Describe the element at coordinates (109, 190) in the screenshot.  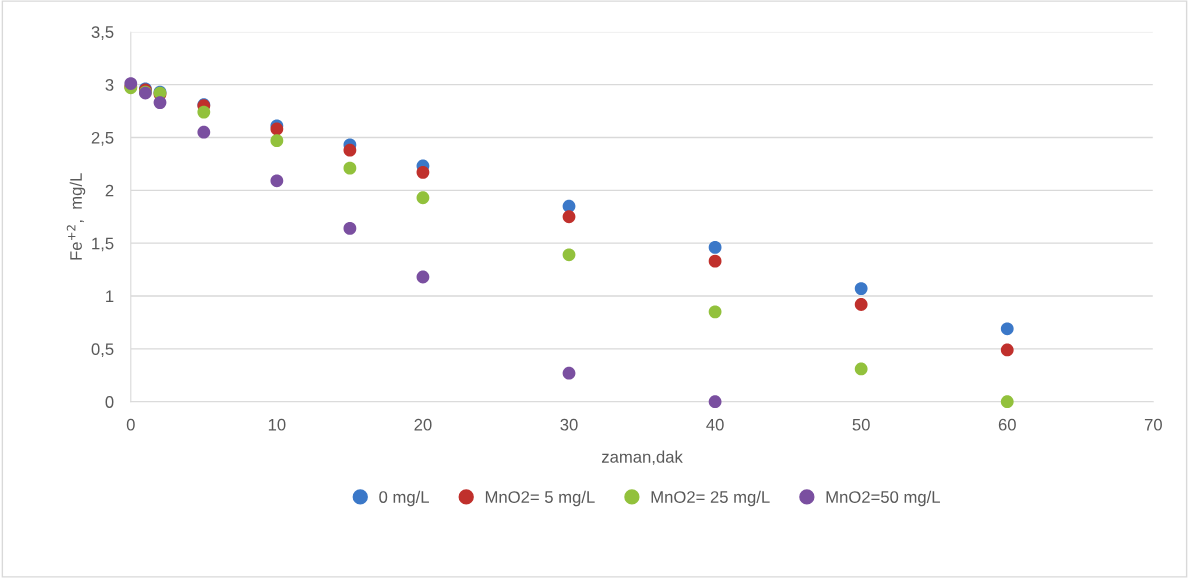
I see `y-tick-label: 2` at that location.